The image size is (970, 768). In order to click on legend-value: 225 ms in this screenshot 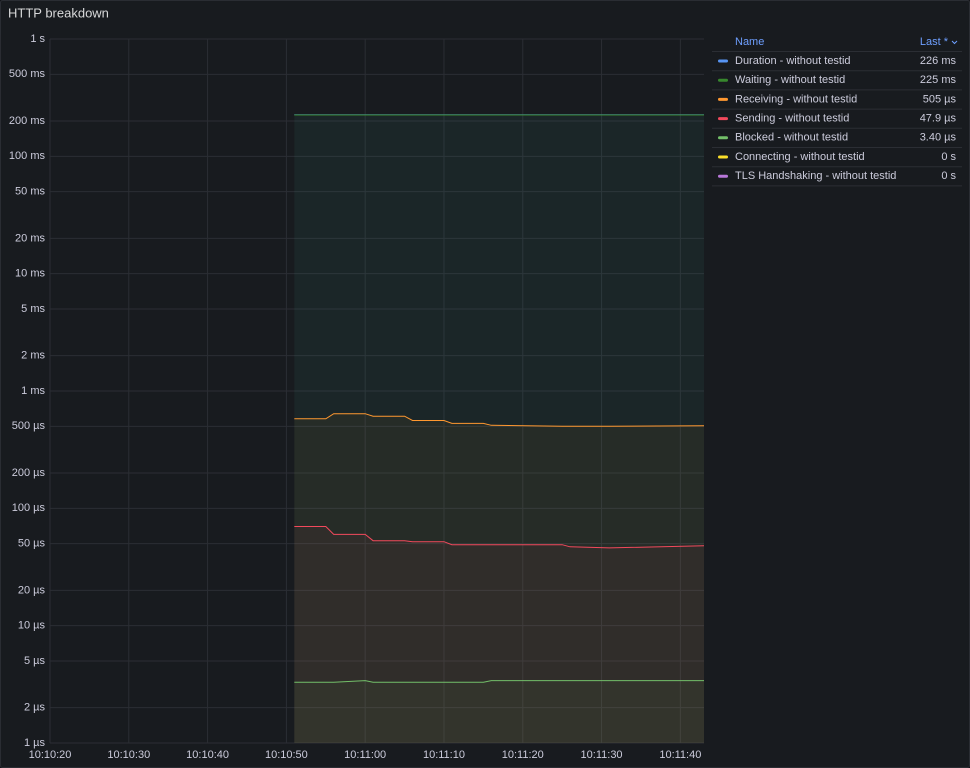, I will do `click(938, 80)`.